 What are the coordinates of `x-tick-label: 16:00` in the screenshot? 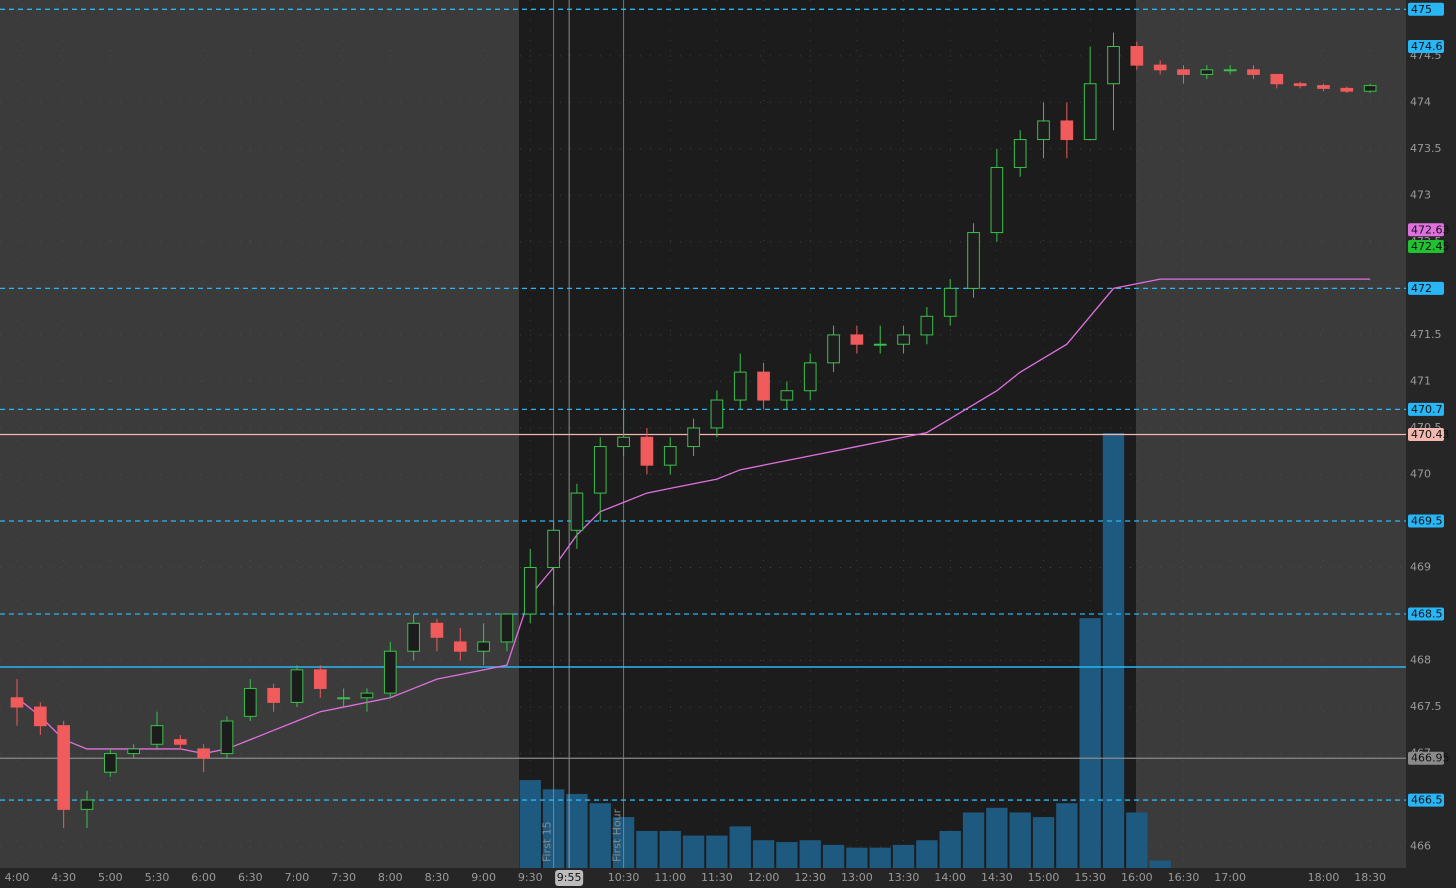 It's located at (1137, 877).